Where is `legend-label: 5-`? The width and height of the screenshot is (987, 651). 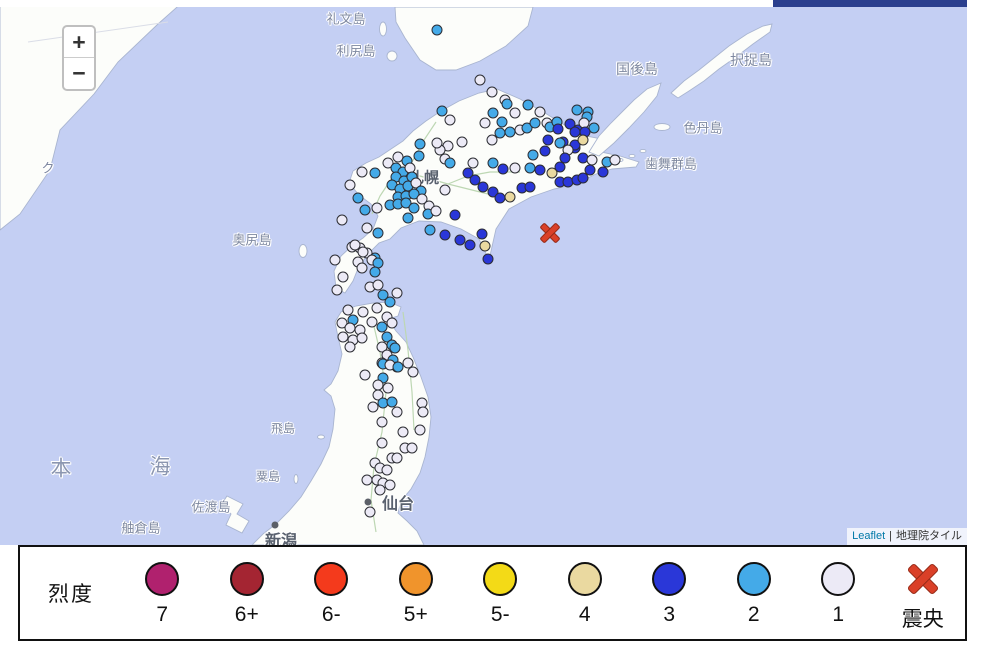 legend-label: 5- is located at coordinates (500, 614).